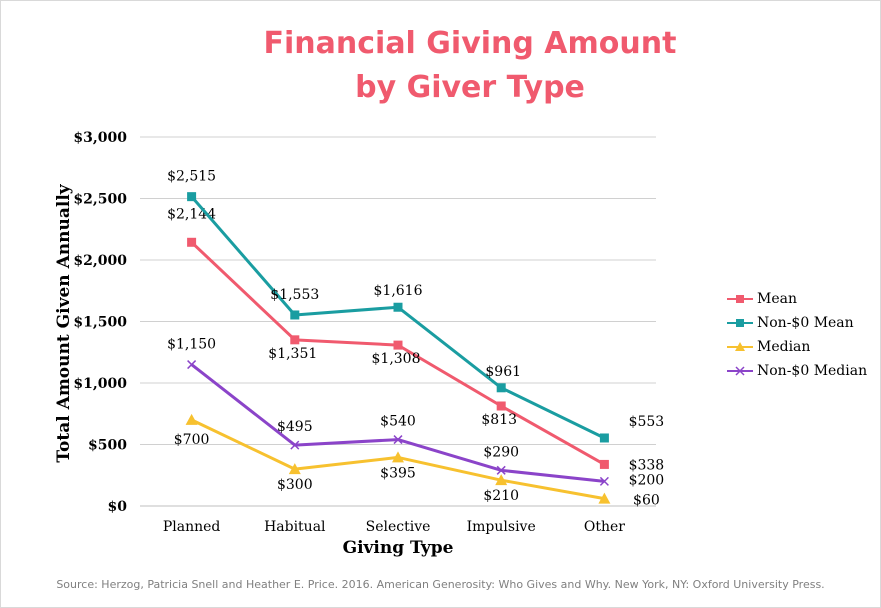  Describe the element at coordinates (292, 354) in the screenshot. I see `data-label: $1,351` at that location.